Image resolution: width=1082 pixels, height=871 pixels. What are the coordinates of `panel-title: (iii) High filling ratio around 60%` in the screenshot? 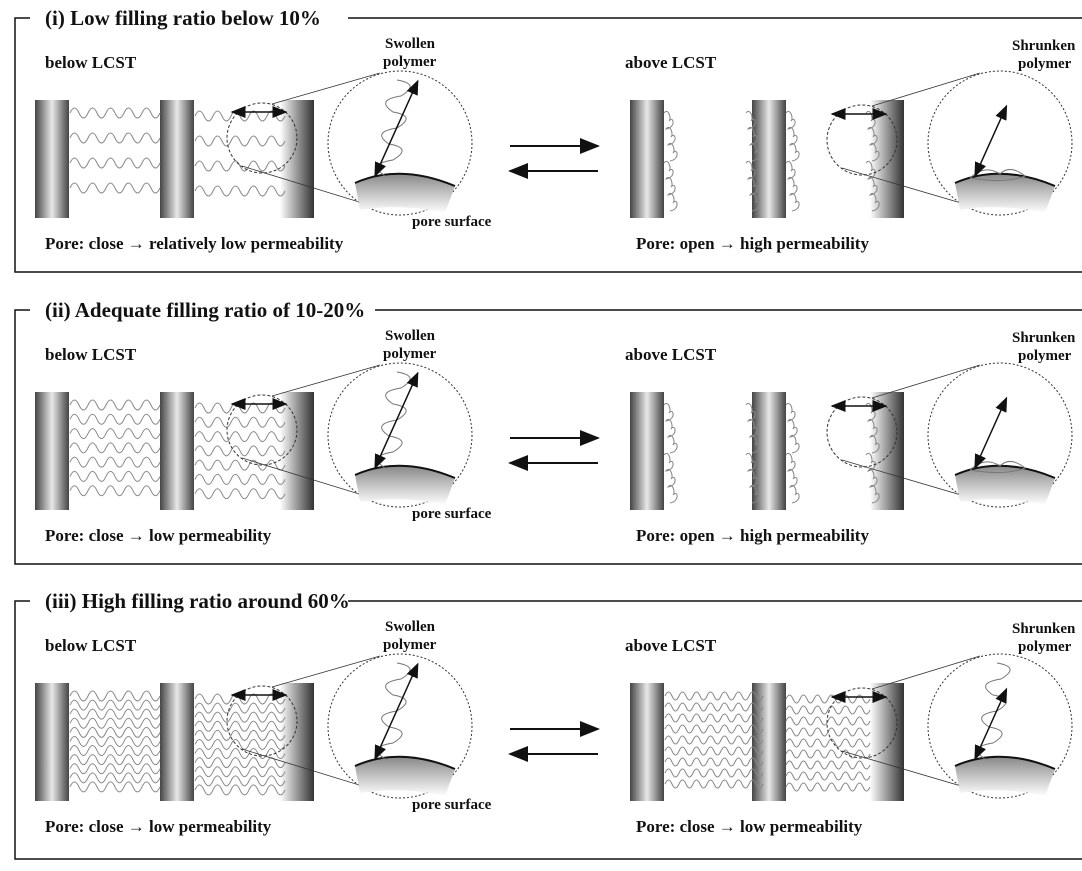 It's located at (197, 601).